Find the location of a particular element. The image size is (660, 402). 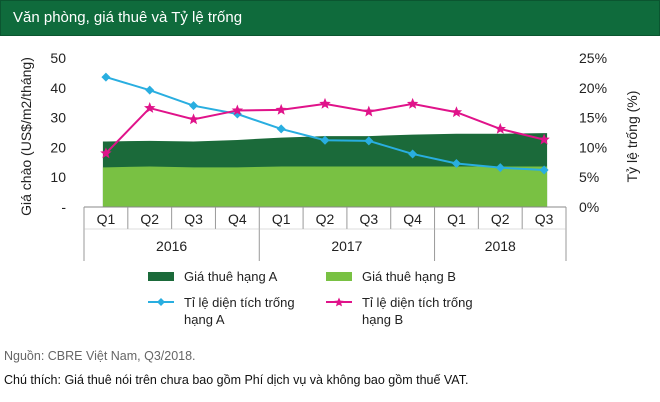

y-left-tick-label: 30 is located at coordinates (58, 118).